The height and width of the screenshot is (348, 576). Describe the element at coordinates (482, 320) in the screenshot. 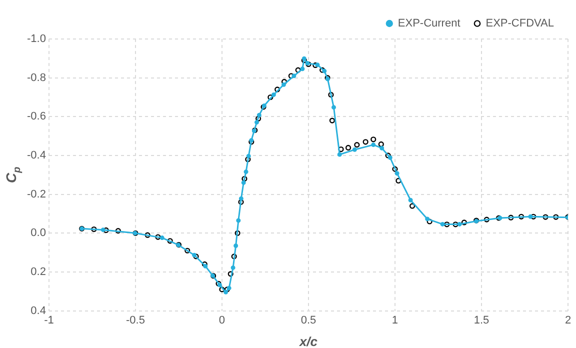

I see `x-tick-label: 1.5` at that location.